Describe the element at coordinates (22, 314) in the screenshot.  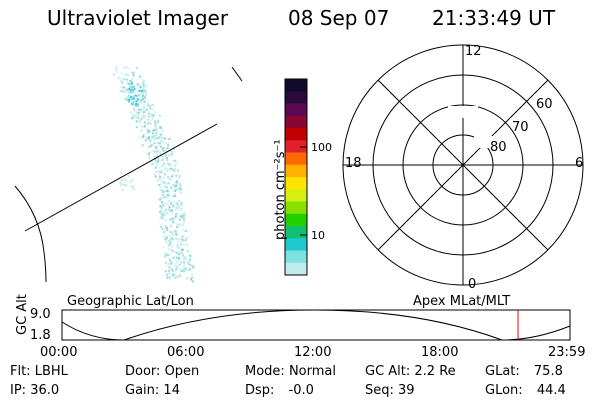
I see `altitude-axis-title: GC Alt` at that location.